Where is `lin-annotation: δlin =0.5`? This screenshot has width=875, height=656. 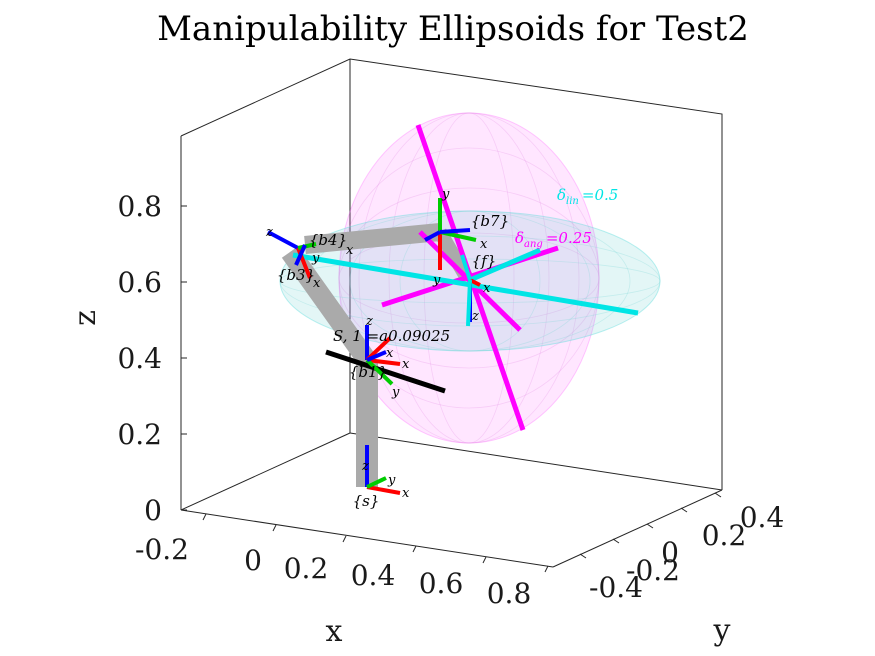 lin-annotation: δlin =0.5 is located at coordinates (587, 196).